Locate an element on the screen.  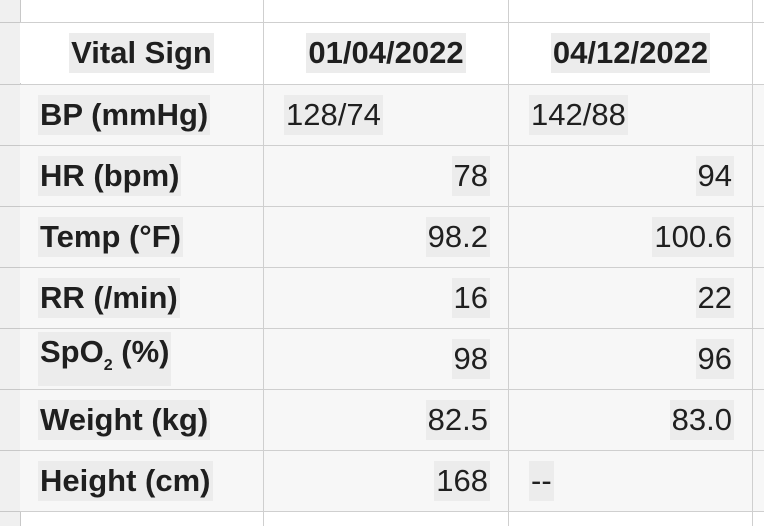
cell-value: 98 is located at coordinates (470, 359).